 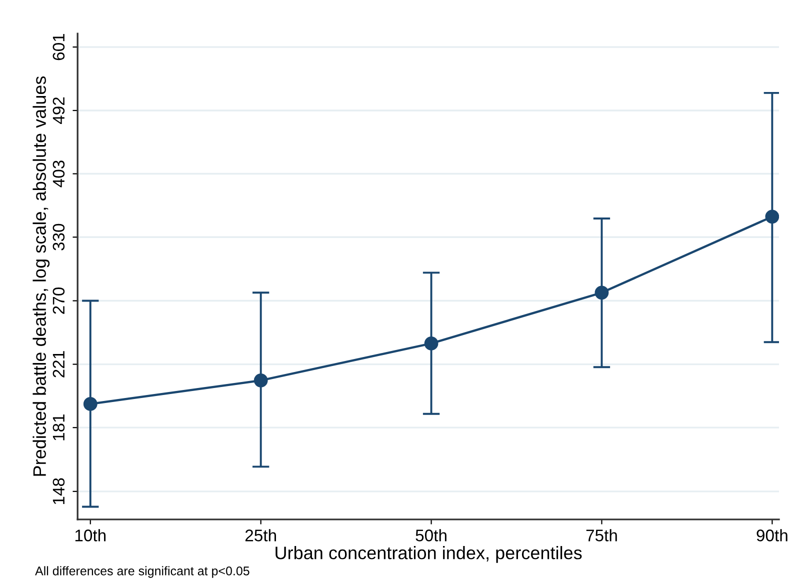 What do you see at coordinates (601, 535) in the screenshot?
I see `x-tick-label: 75th` at bounding box center [601, 535].